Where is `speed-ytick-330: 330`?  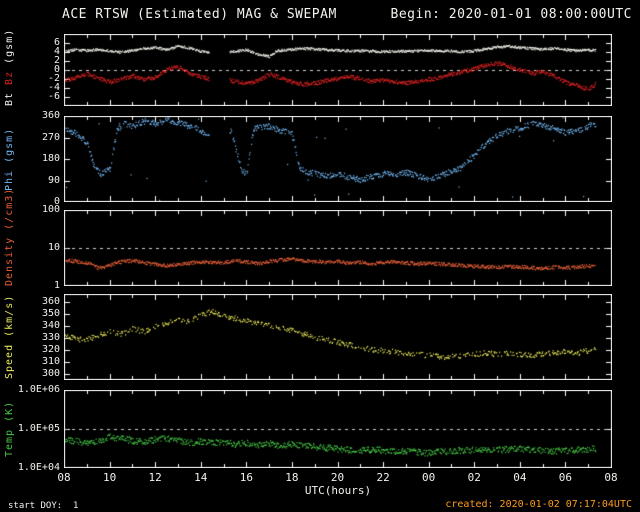 speed-ytick-330: 330 is located at coordinates (50, 338).